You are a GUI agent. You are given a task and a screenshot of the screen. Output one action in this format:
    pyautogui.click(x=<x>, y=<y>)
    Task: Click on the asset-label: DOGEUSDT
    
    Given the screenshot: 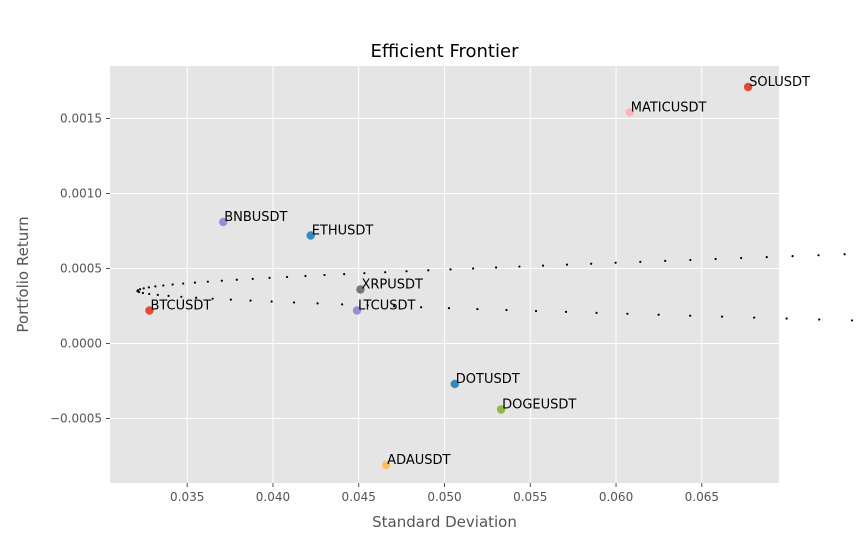 What is the action you would take?
    pyautogui.click(x=539, y=405)
    